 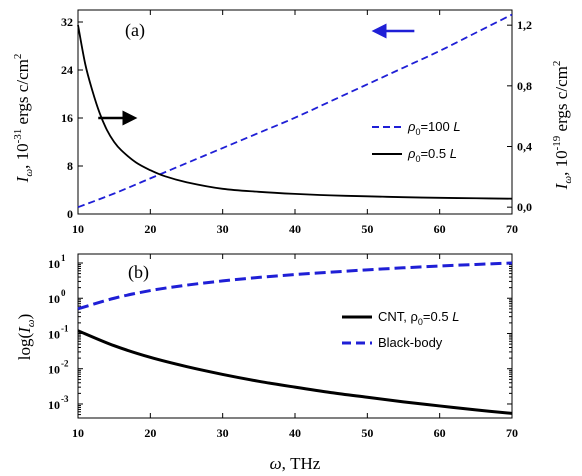 I want to click on y-tick-label-left-a-0: 0, so click(x=70, y=214).